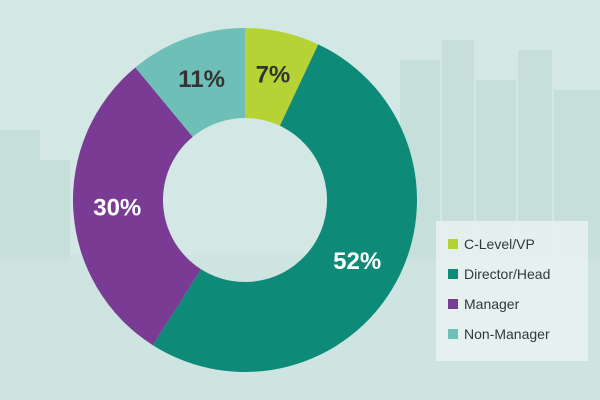 This screenshot has height=400, width=600. What do you see at coordinates (507, 274) in the screenshot?
I see `legend-label: Director/Head` at bounding box center [507, 274].